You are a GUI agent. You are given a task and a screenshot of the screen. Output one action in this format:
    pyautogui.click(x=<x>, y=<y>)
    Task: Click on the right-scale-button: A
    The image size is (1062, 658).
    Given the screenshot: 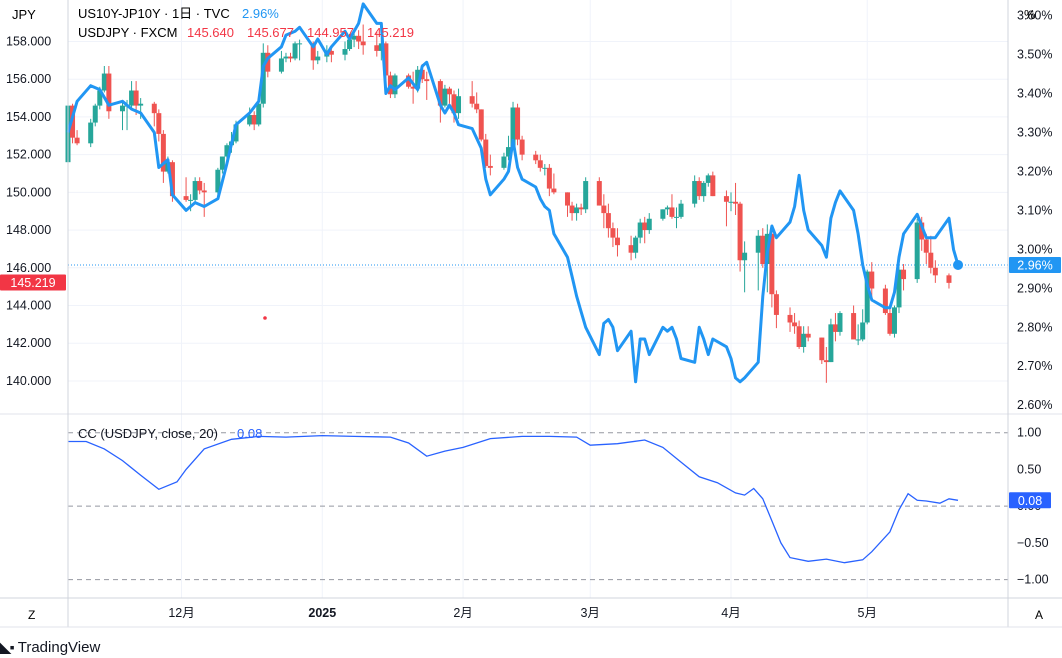 What is the action you would take?
    pyautogui.click(x=1039, y=615)
    